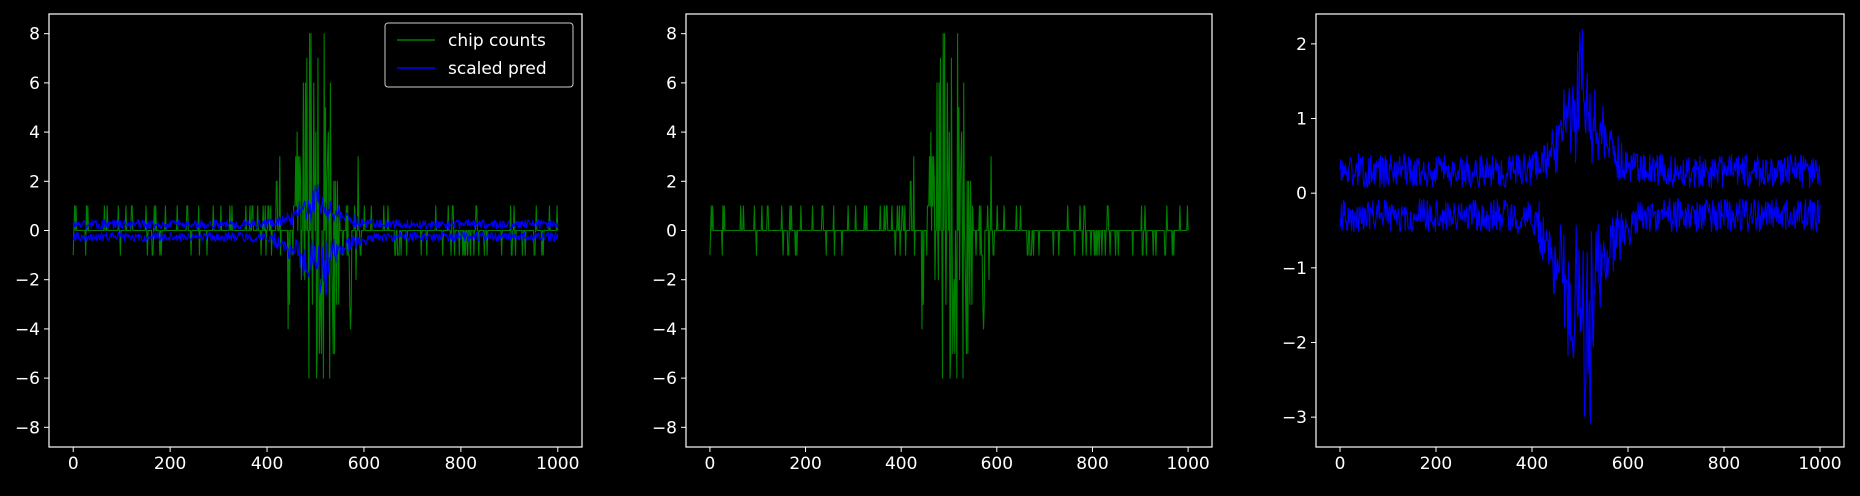 This screenshot has width=1860, height=496. What do you see at coordinates (1294, 418) in the screenshot?
I see `y-tick-label: −3` at bounding box center [1294, 418].